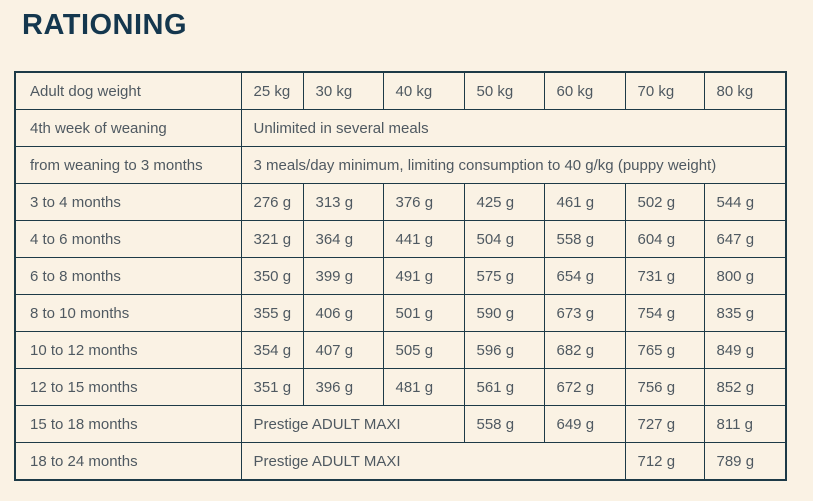 The width and height of the screenshot is (813, 501). What do you see at coordinates (745, 461) in the screenshot?
I see `value-cell: 789 g` at bounding box center [745, 461].